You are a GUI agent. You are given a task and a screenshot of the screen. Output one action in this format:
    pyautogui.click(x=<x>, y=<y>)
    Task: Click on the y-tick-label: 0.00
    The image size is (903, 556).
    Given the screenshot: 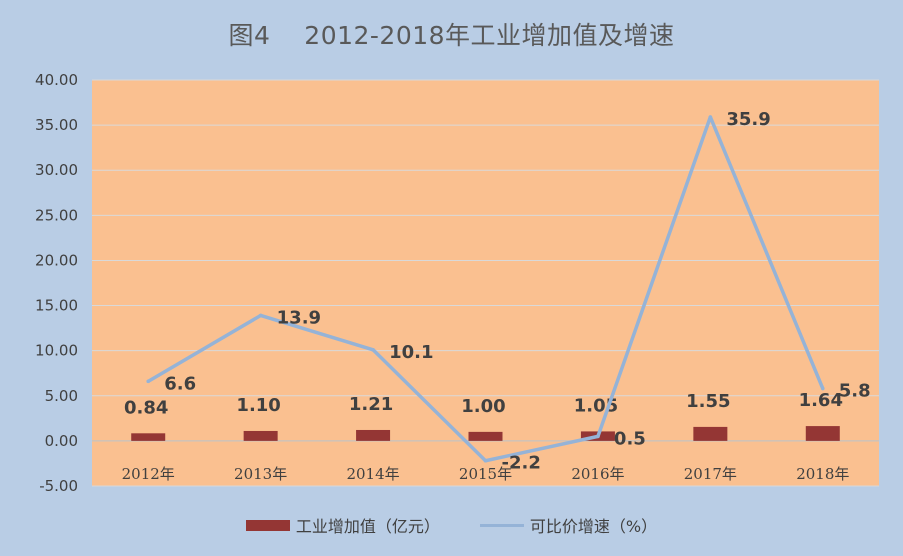 What is the action you would take?
    pyautogui.click(x=61, y=441)
    